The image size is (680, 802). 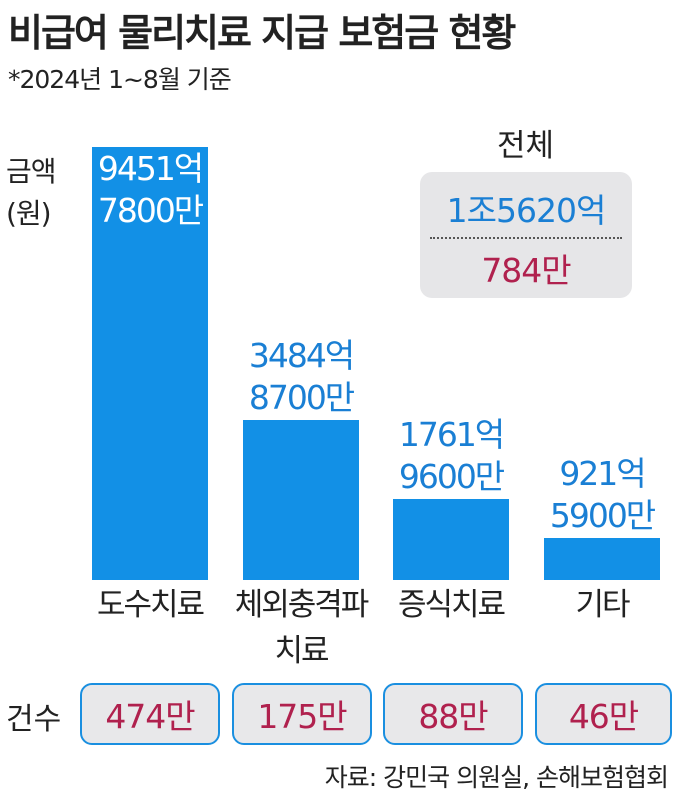 What do you see at coordinates (34, 719) in the screenshot?
I see `count-label: 건수` at bounding box center [34, 719].